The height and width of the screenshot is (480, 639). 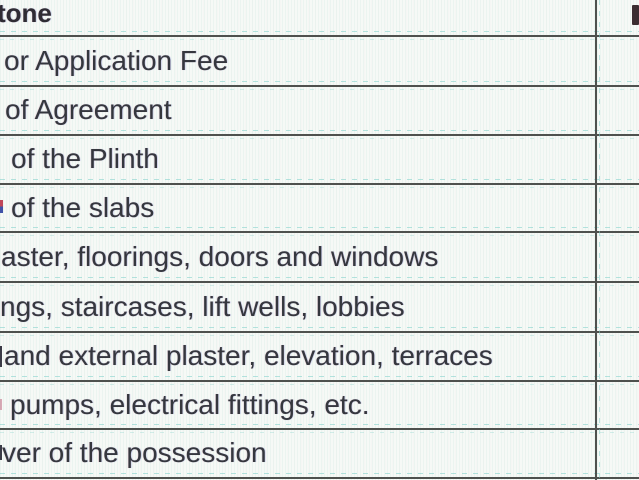 I want to click on table-row: of Agreement, so click(x=319, y=110).